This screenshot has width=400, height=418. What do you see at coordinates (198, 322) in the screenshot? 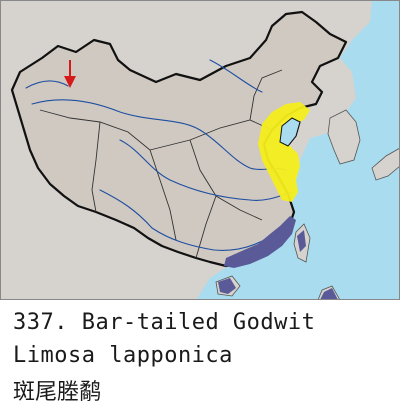
I see `species-english-name: Bar-tailed Godwit` at bounding box center [198, 322].